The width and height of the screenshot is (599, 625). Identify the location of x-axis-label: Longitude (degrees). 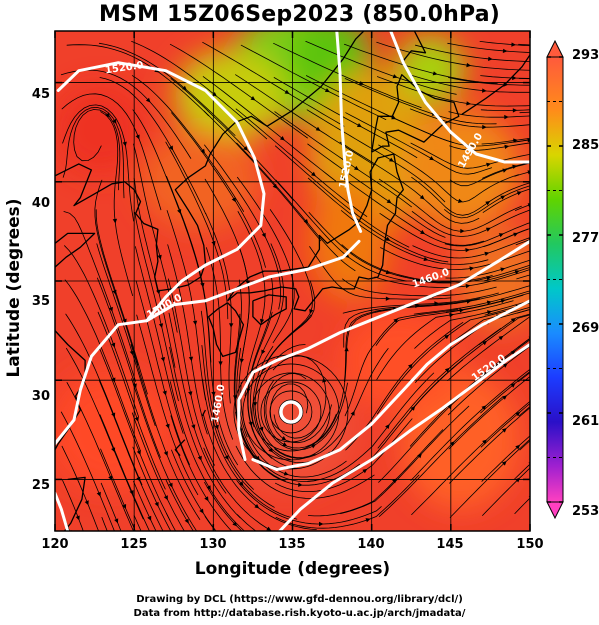
(292, 569).